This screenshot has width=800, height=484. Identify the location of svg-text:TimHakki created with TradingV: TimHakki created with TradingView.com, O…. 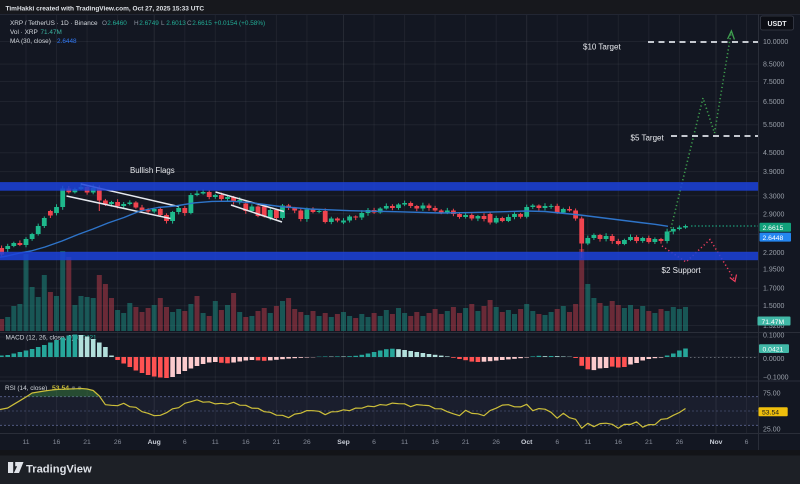
(105, 9).